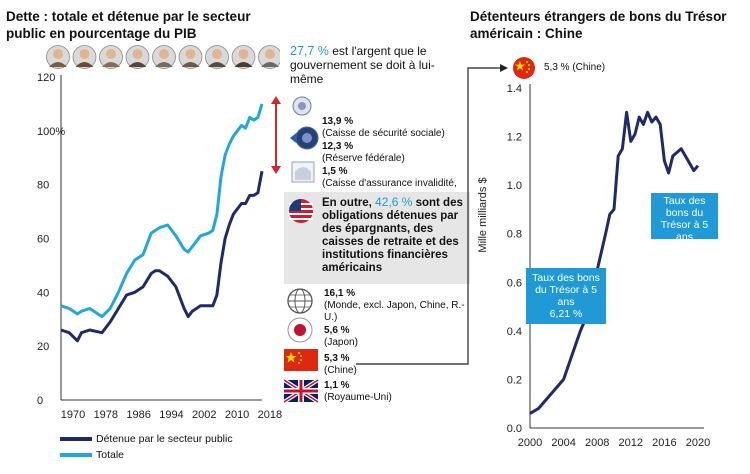 The image size is (750, 474). What do you see at coordinates (389, 183) in the screenshot?
I see `holder-label: (Caisse d'assurance invalidité,` at bounding box center [389, 183].